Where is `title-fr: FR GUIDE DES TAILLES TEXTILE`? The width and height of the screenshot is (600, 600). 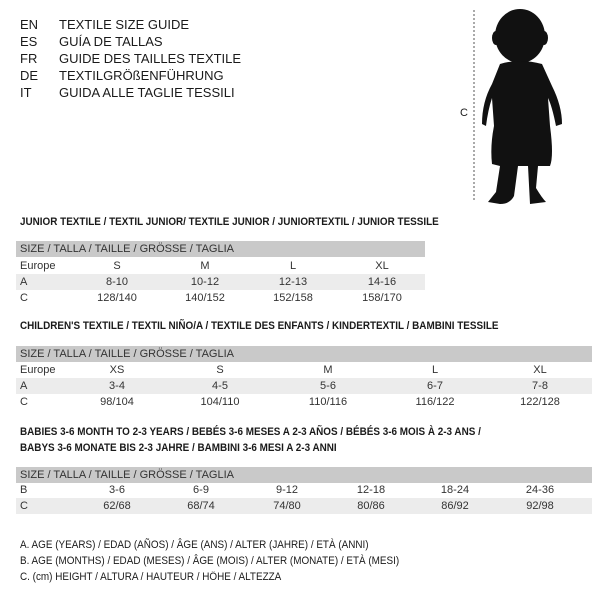 title-fr: FR GUIDE DES TAILLES TEXTILE is located at coordinates (131, 58).